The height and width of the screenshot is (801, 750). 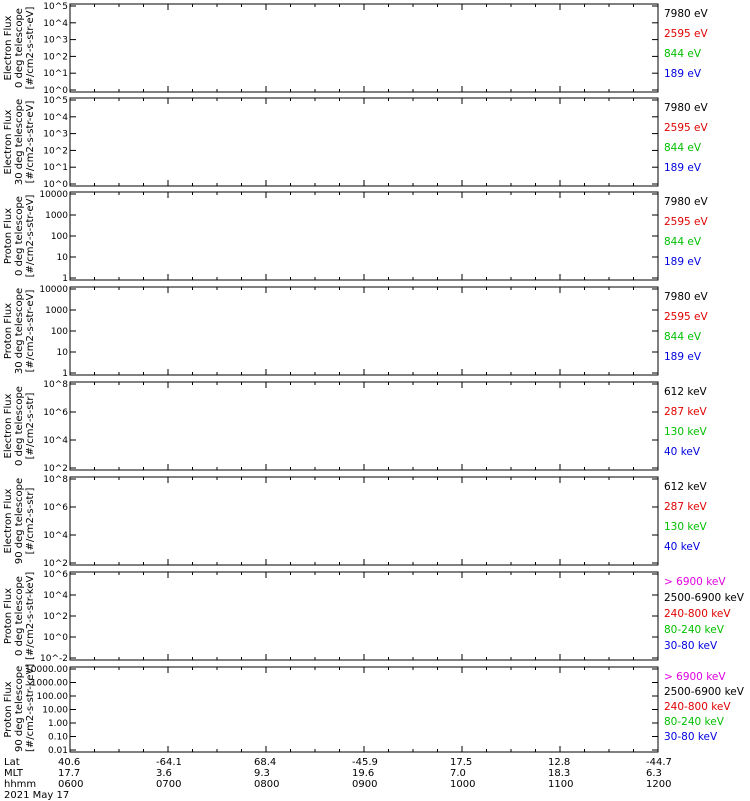 I want to click on ytick-label: 0.01, so click(x=58, y=751).